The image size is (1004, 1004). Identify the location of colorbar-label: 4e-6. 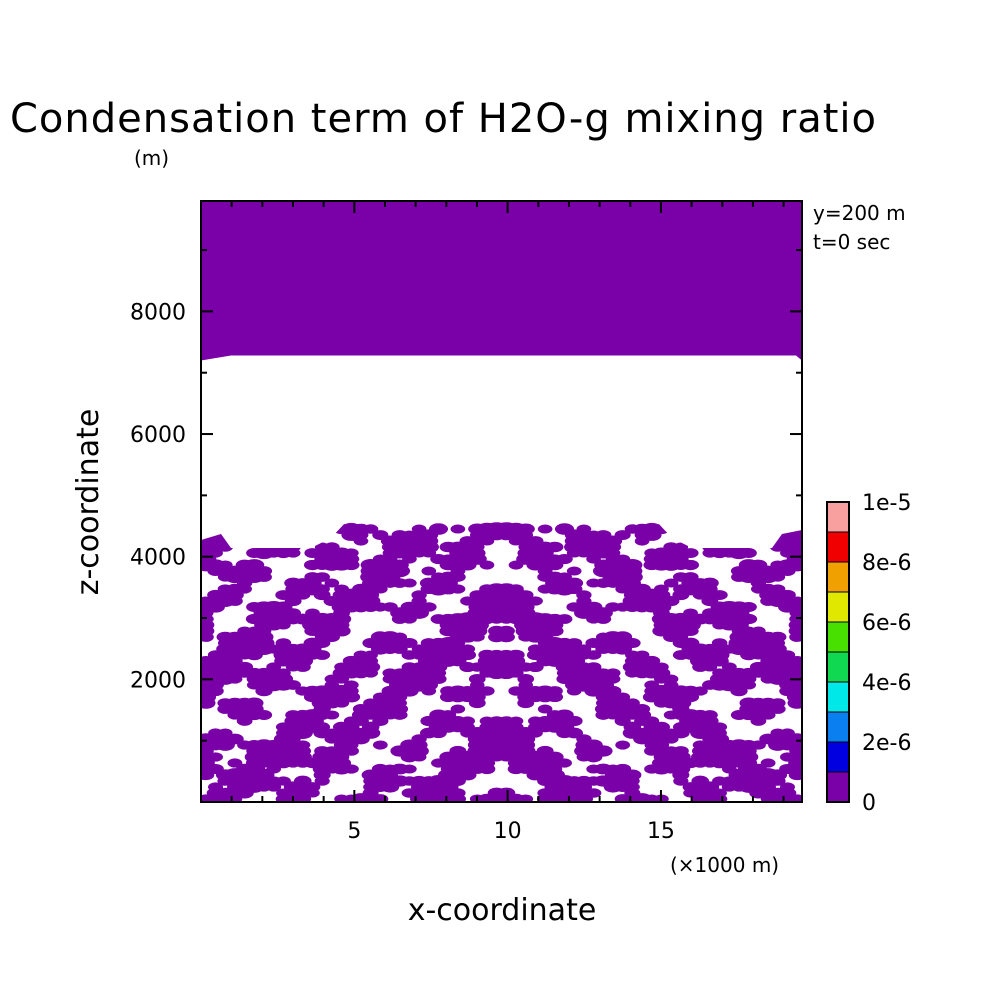
(886, 683).